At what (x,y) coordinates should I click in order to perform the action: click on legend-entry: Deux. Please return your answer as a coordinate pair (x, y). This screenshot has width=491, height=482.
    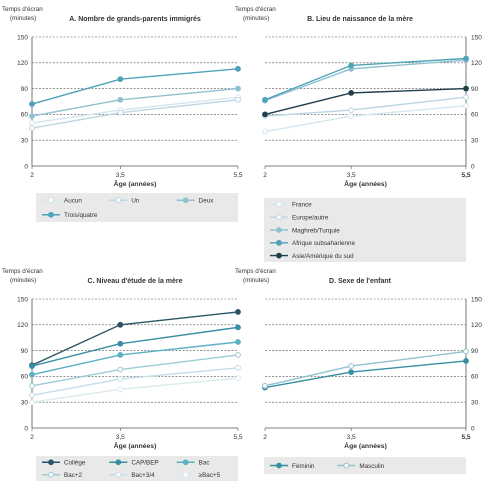
    Looking at the image, I should click on (207, 201).